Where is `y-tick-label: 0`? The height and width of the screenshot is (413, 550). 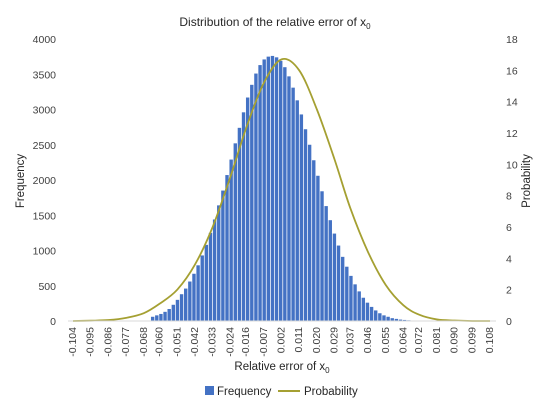 y-tick-label: 0 is located at coordinates (53, 322).